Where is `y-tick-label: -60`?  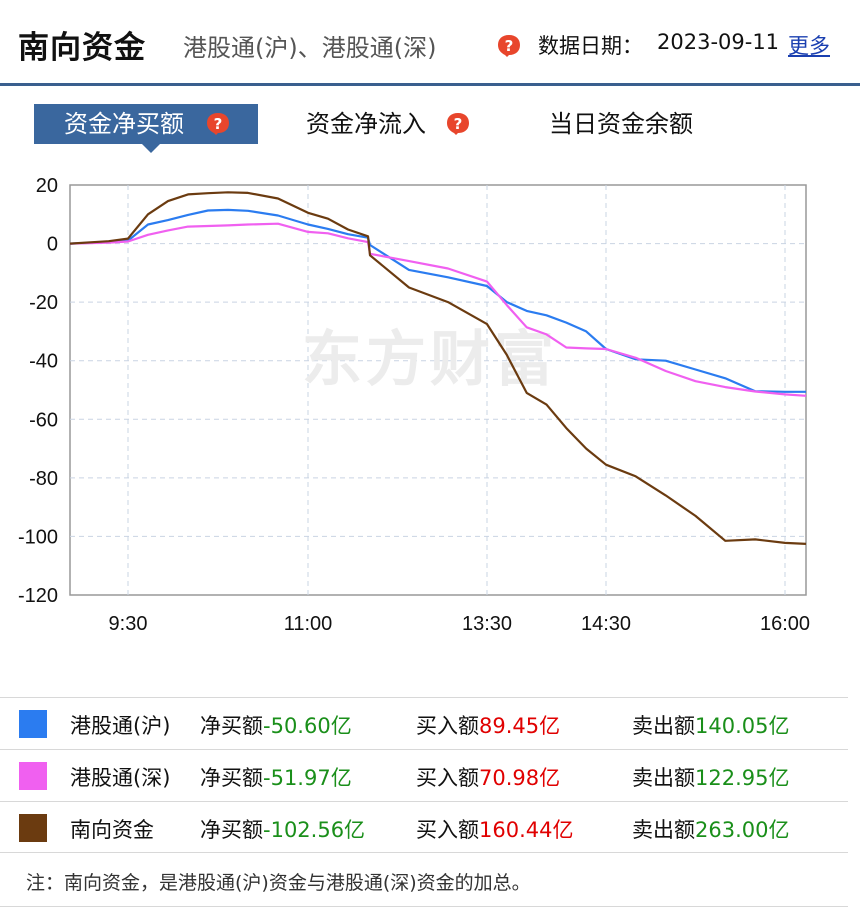 y-tick-label: -60 is located at coordinates (43, 420).